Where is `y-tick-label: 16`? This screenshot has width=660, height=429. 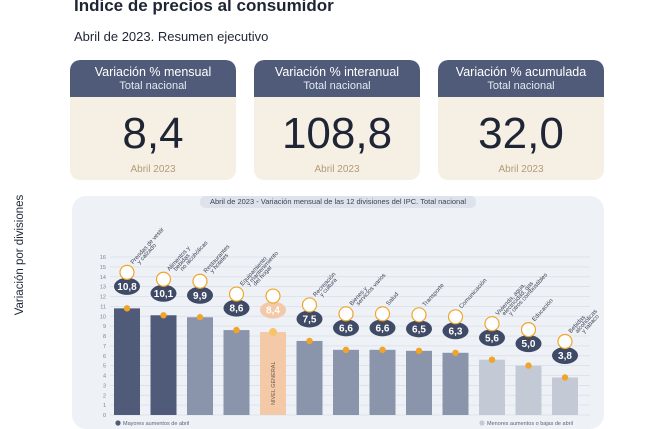
y-tick-label: 16 is located at coordinates (103, 258).